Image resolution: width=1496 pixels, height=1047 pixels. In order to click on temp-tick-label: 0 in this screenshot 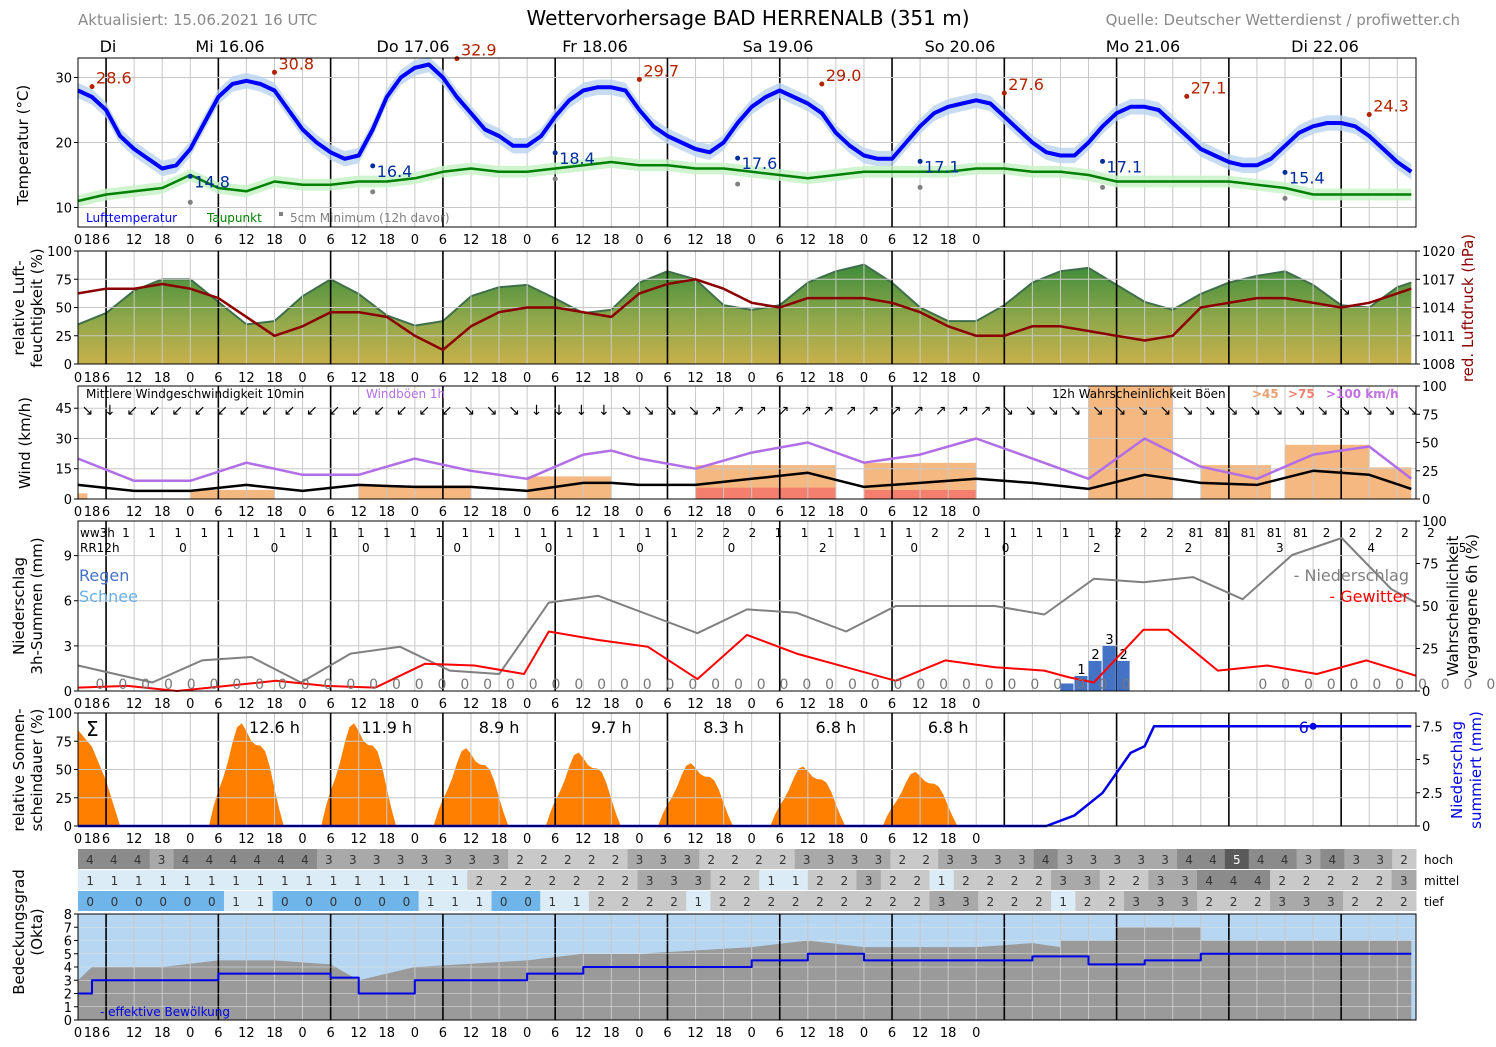, I will do `click(415, 240)`.